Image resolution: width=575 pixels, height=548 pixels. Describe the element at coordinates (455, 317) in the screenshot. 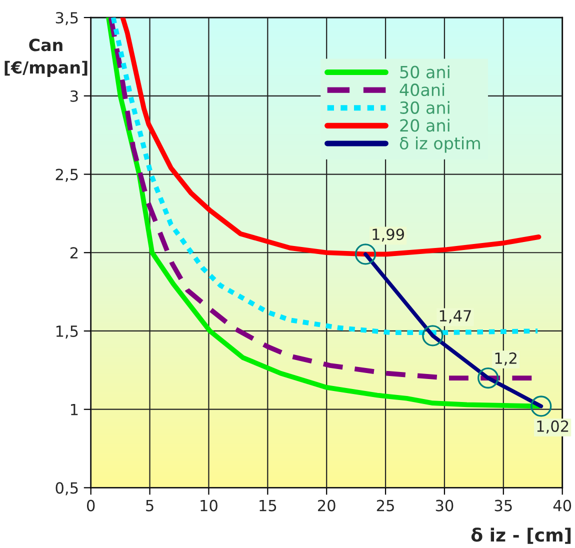

I see `data-label: 1,47` at that location.